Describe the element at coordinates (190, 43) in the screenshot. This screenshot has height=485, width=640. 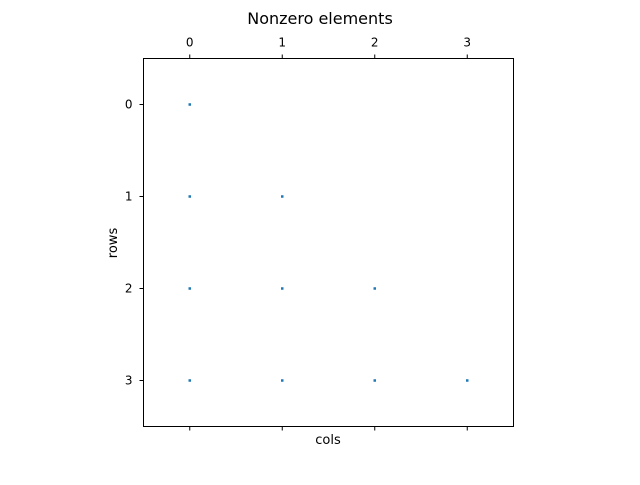
I see `x-tick-label: 0` at that location.